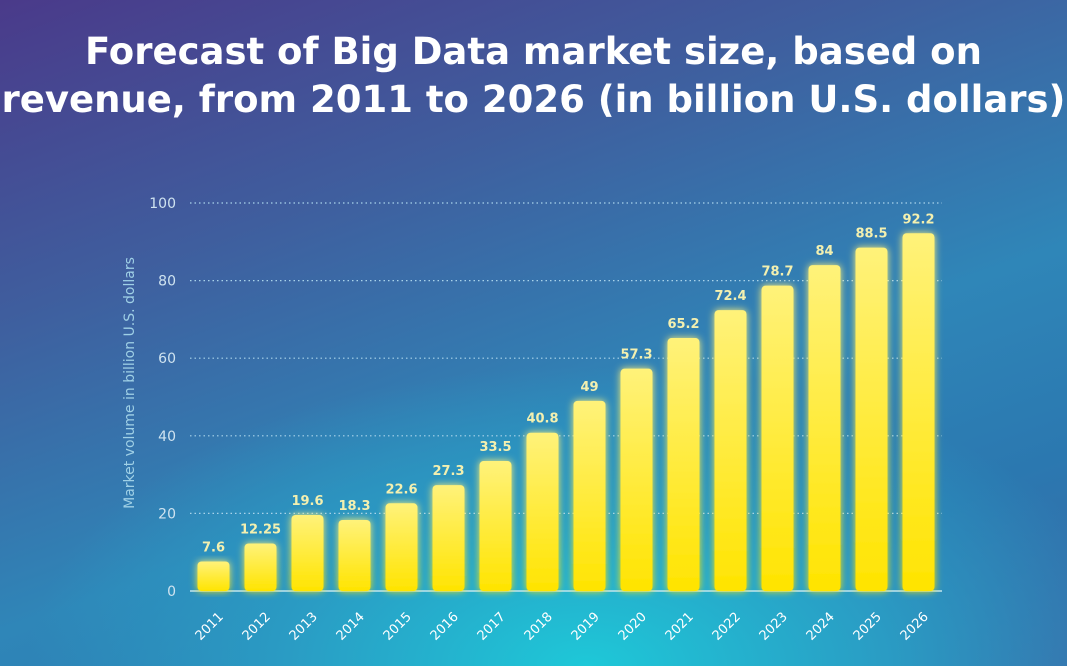  What do you see at coordinates (586, 627) in the screenshot?
I see `x-tick-label: 2019` at bounding box center [586, 627].